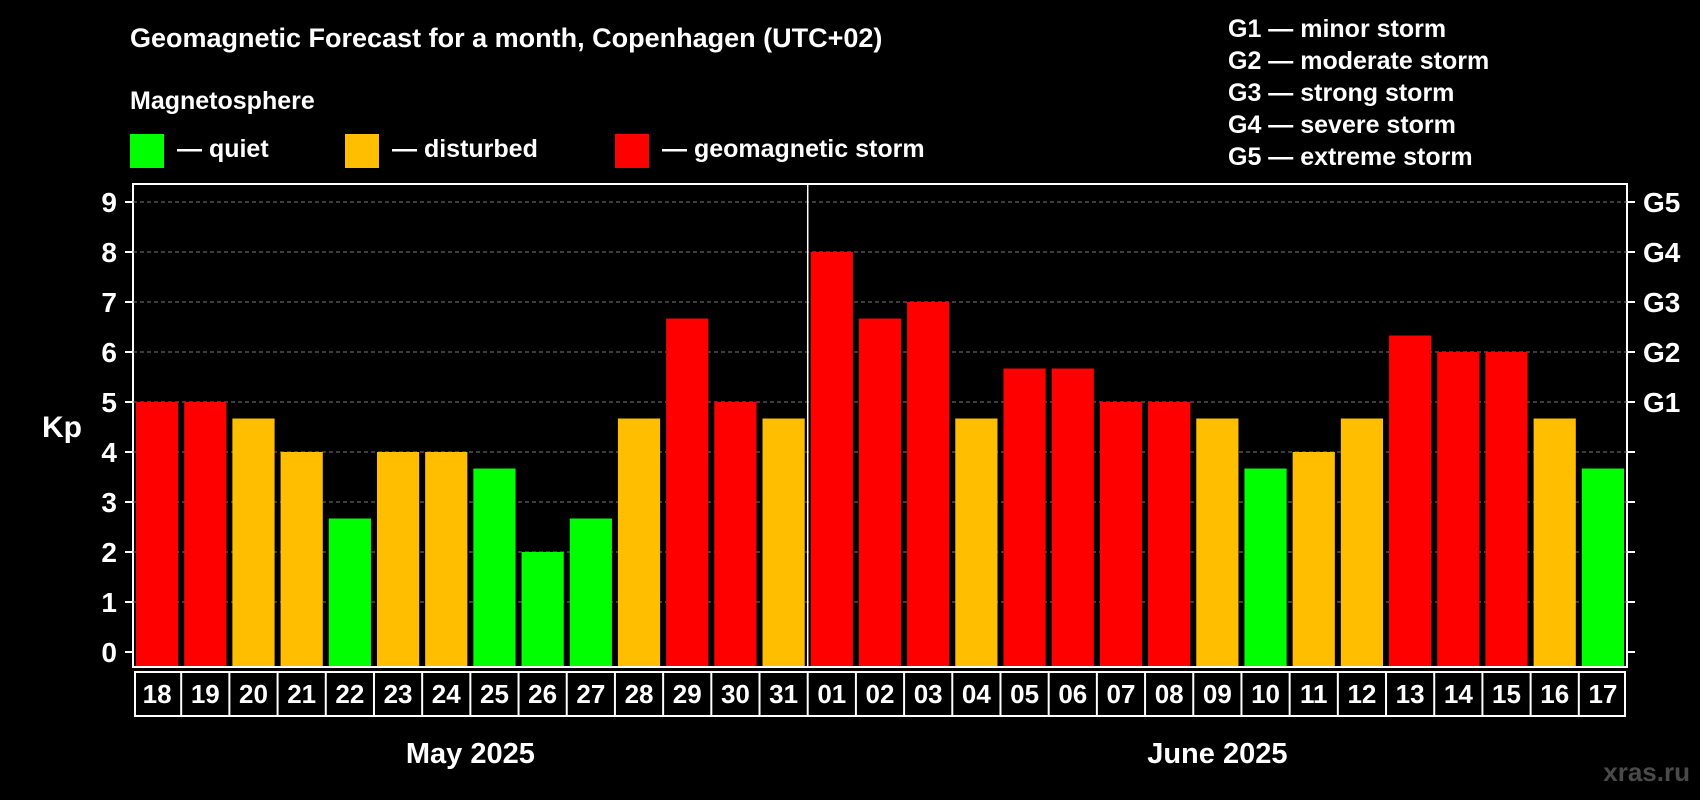 The height and width of the screenshot is (800, 1700). What do you see at coordinates (1337, 29) in the screenshot?
I see `storm-level-1: G1 — minor storm` at bounding box center [1337, 29].